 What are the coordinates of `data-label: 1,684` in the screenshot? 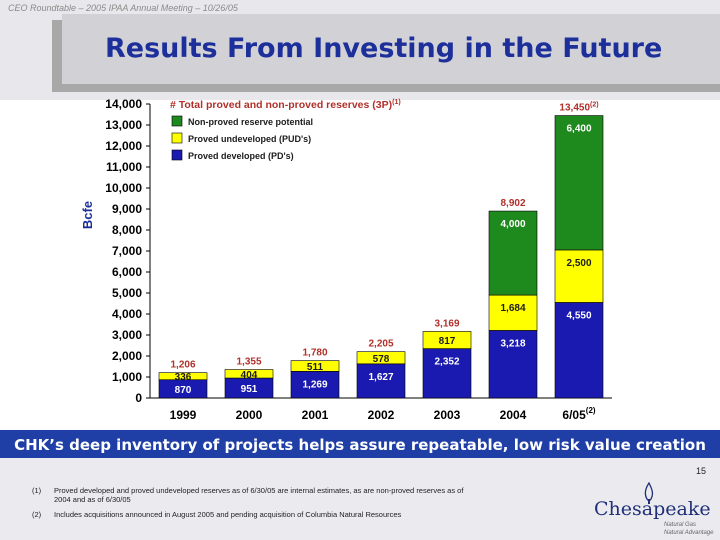 It's located at (512, 308).